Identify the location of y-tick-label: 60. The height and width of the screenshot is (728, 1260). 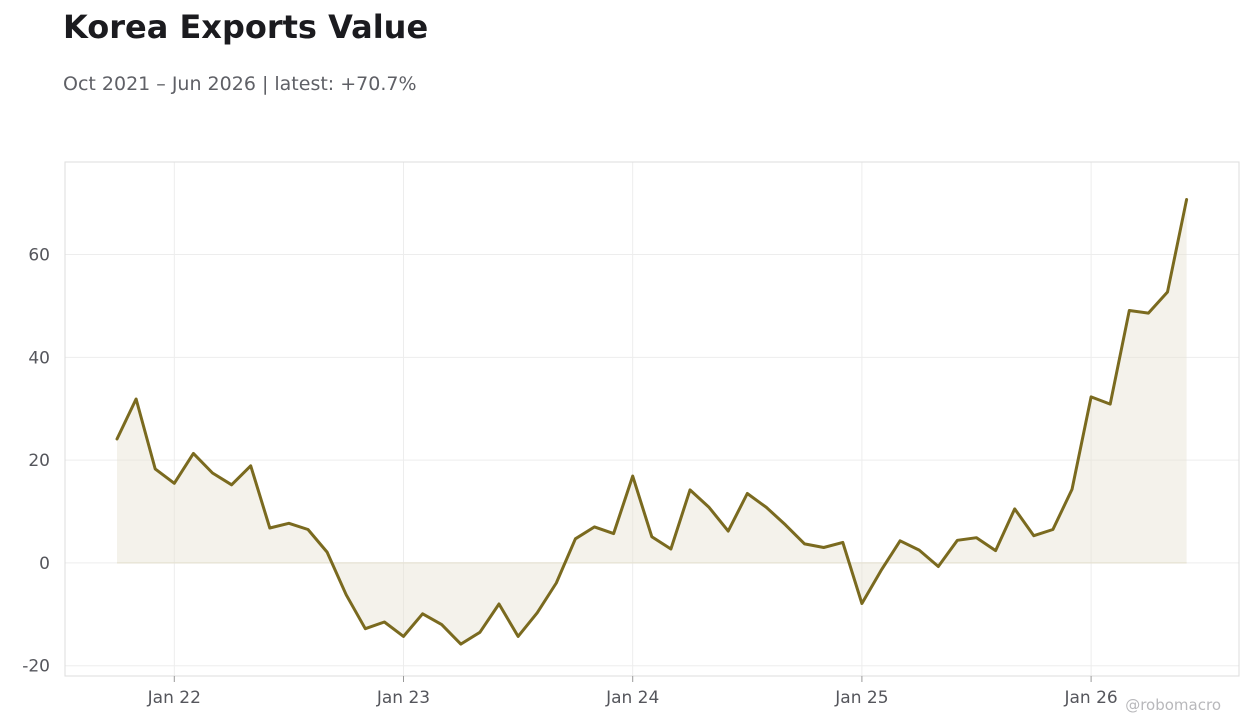
(39, 256).